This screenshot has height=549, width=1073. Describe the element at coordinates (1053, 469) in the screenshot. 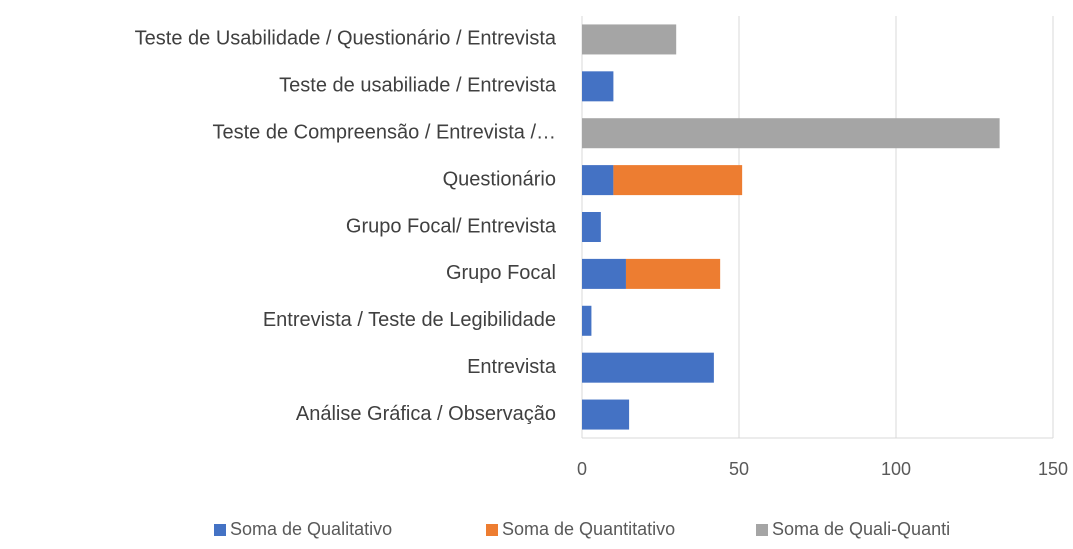

I see `x-tick-label: 150` at that location.